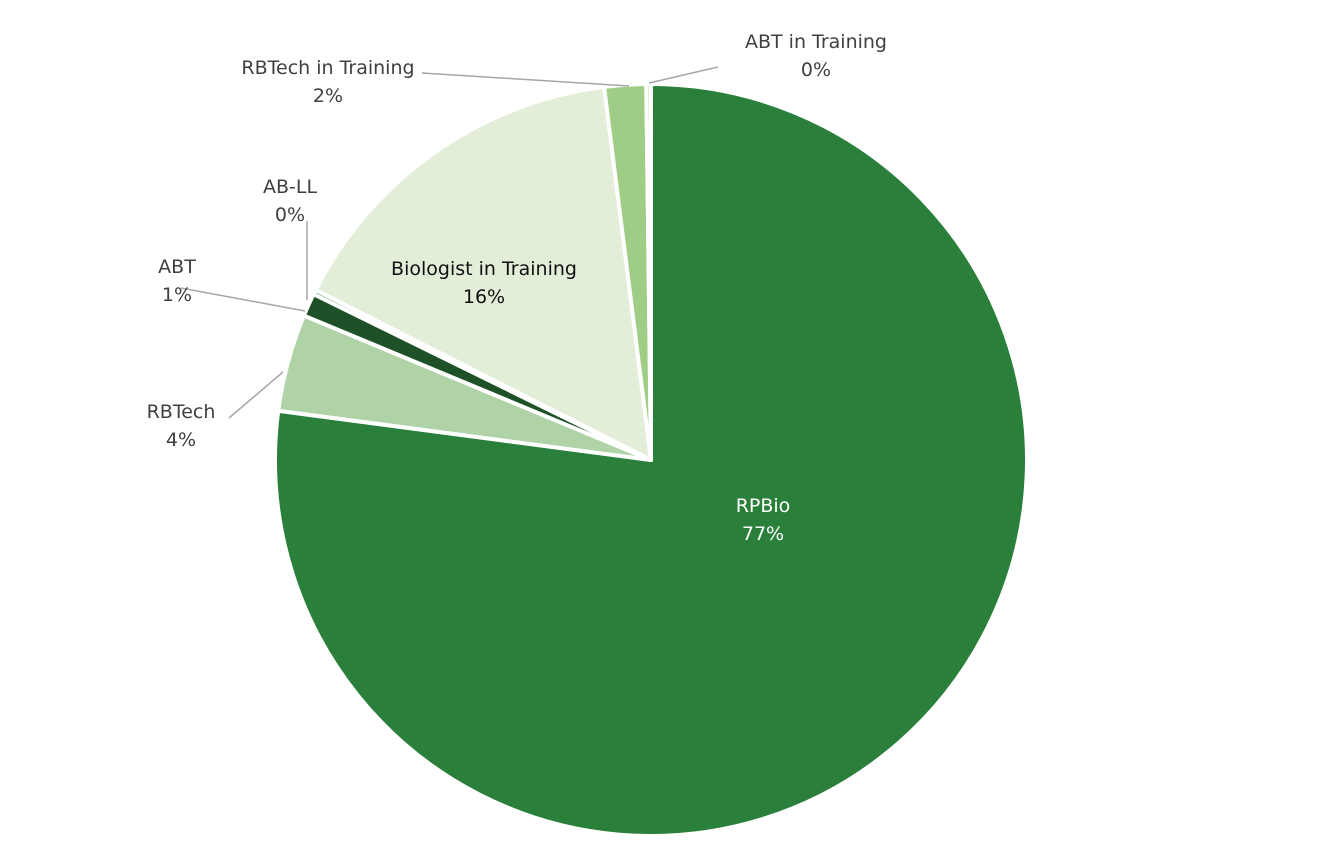 The width and height of the screenshot is (1334, 857). Describe the element at coordinates (763, 506) in the screenshot. I see `slice-label-rpbio: RPBio` at that location.